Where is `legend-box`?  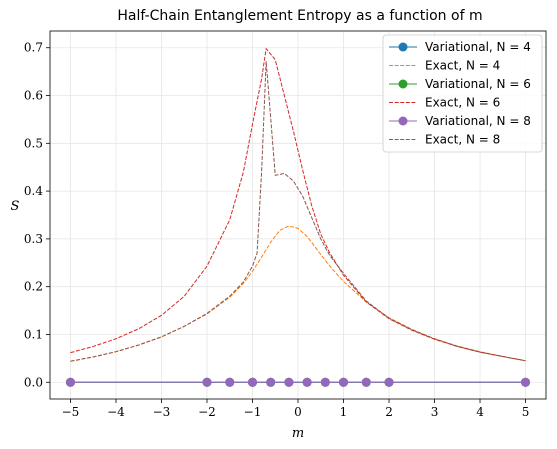
legend-box is located at coordinates (462, 93).